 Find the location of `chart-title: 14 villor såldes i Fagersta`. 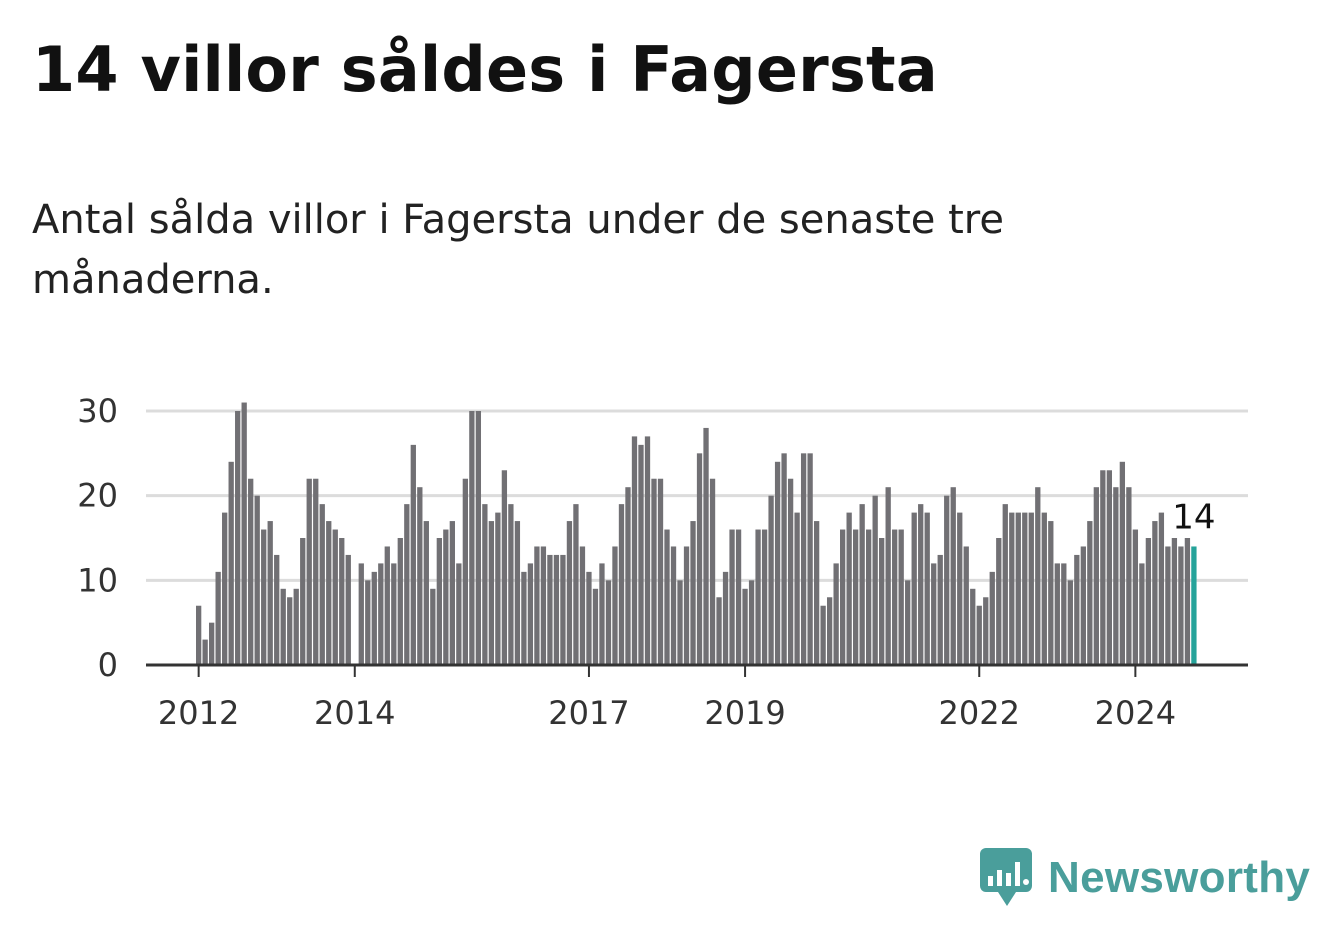

chart-title: 14 villor såldes i Fagersta is located at coordinates (485, 69).